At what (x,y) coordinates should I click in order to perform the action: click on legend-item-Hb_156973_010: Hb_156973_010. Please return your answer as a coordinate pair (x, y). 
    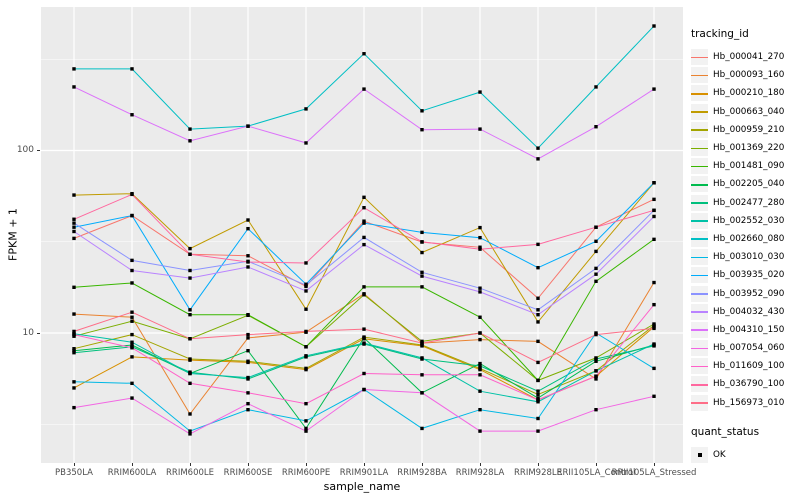
    Looking at the image, I should click on (745, 403).